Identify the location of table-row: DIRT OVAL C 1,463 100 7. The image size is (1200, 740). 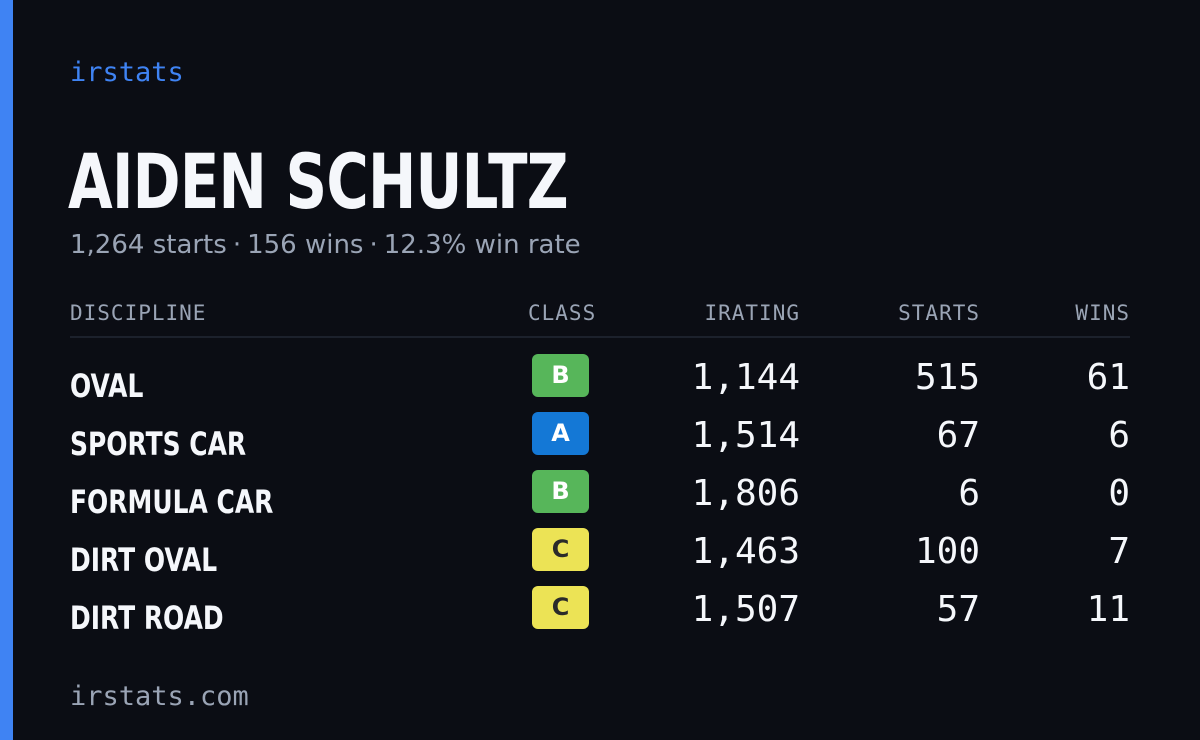
(600, 557).